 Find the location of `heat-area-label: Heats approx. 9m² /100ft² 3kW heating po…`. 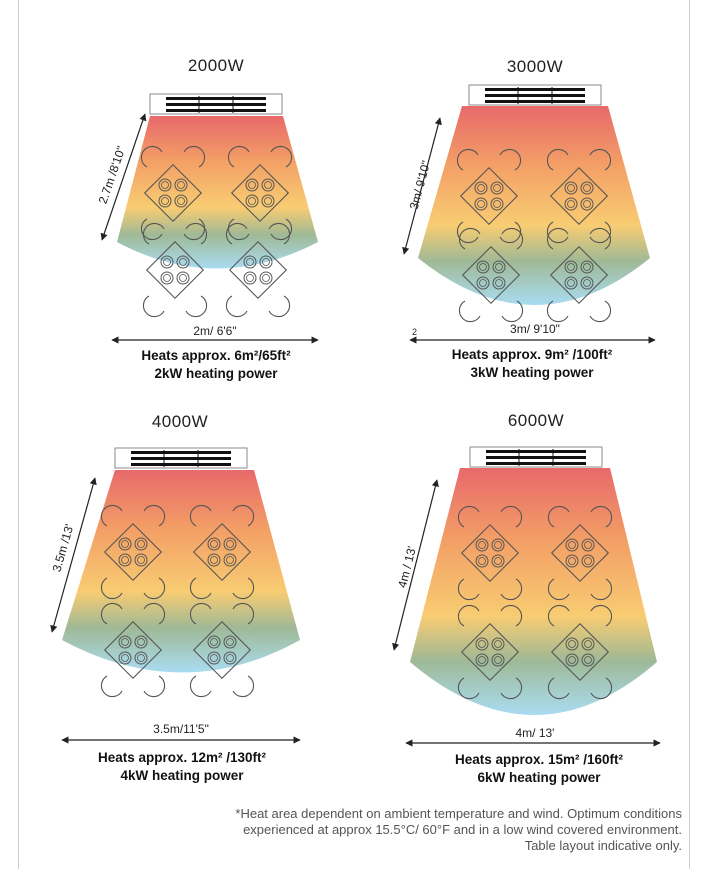

heat-area-label: Heats approx. 9m² /100ft² 3kW heating po… is located at coordinates (532, 364).